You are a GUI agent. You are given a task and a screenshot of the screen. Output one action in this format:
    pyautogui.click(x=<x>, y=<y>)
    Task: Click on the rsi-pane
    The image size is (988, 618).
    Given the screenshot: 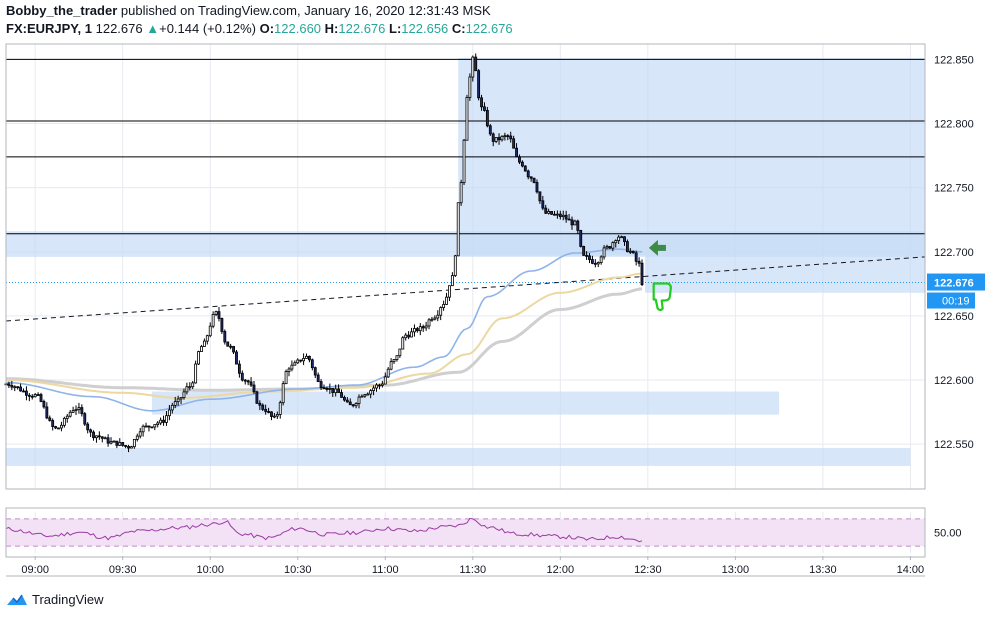 What is the action you would take?
    pyautogui.click(x=465, y=532)
    